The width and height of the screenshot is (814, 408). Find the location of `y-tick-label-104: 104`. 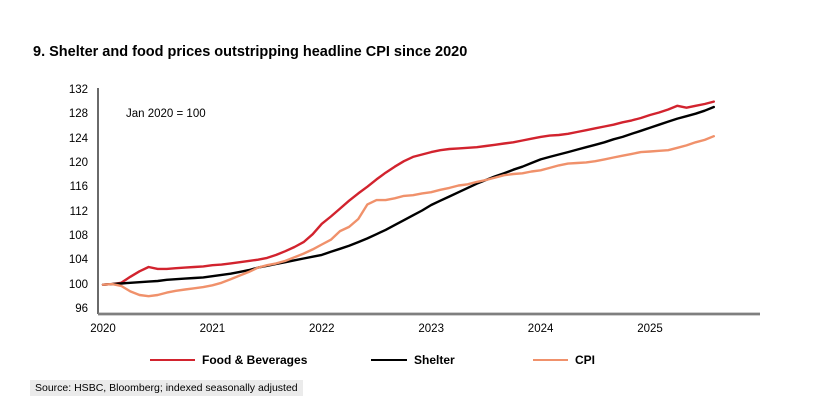

y-tick-label-104: 104 is located at coordinates (78, 260).